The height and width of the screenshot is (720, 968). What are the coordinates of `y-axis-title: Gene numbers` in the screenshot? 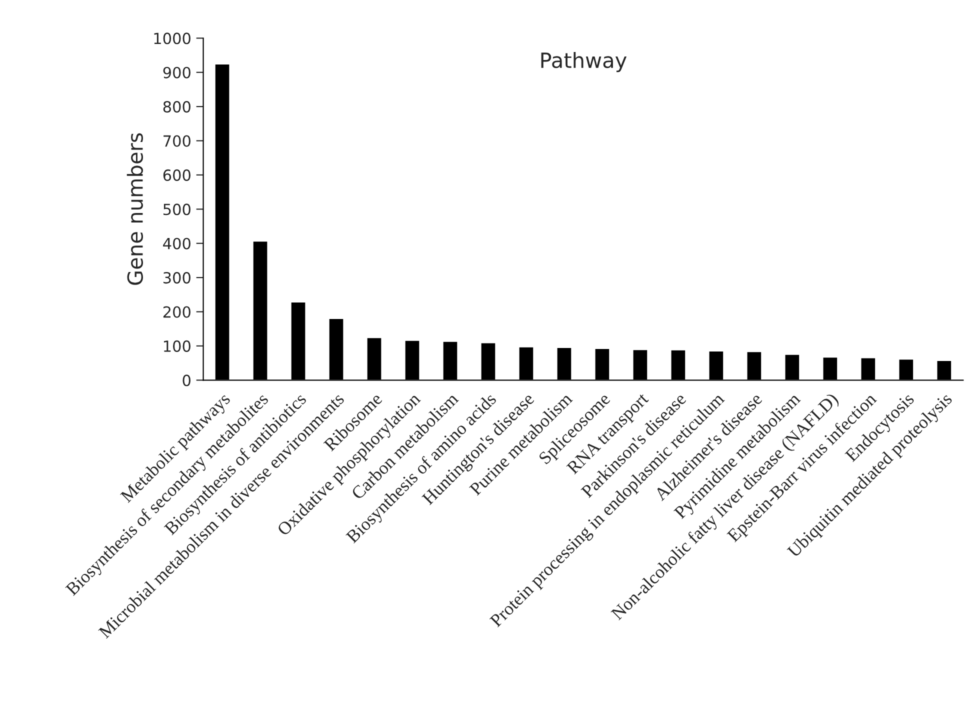 It's located at (134, 209).